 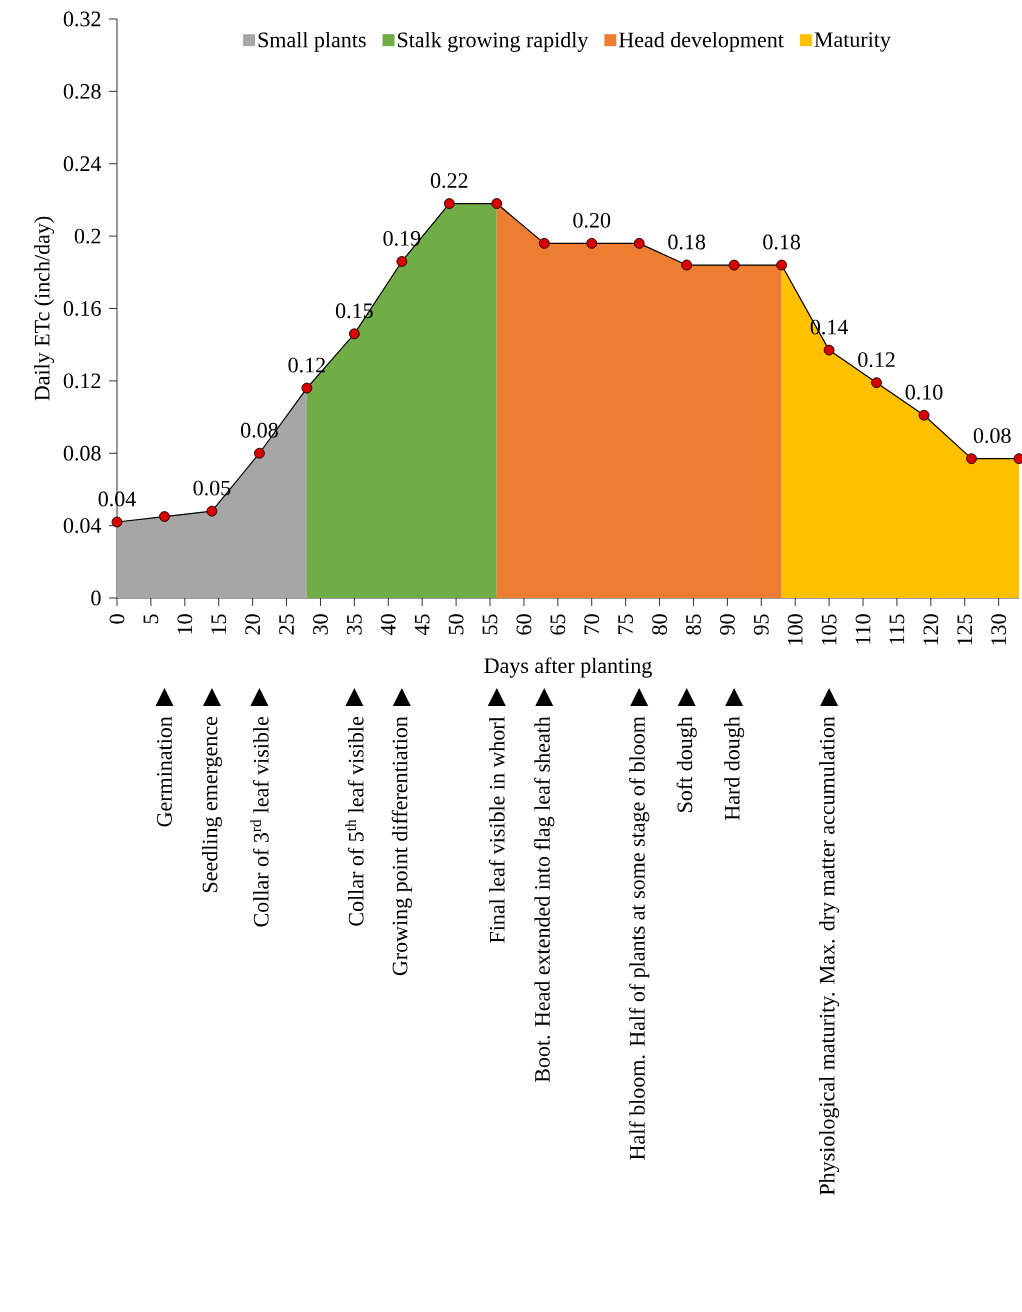 What do you see at coordinates (592, 624) in the screenshot?
I see `x-tick-label: 70` at bounding box center [592, 624].